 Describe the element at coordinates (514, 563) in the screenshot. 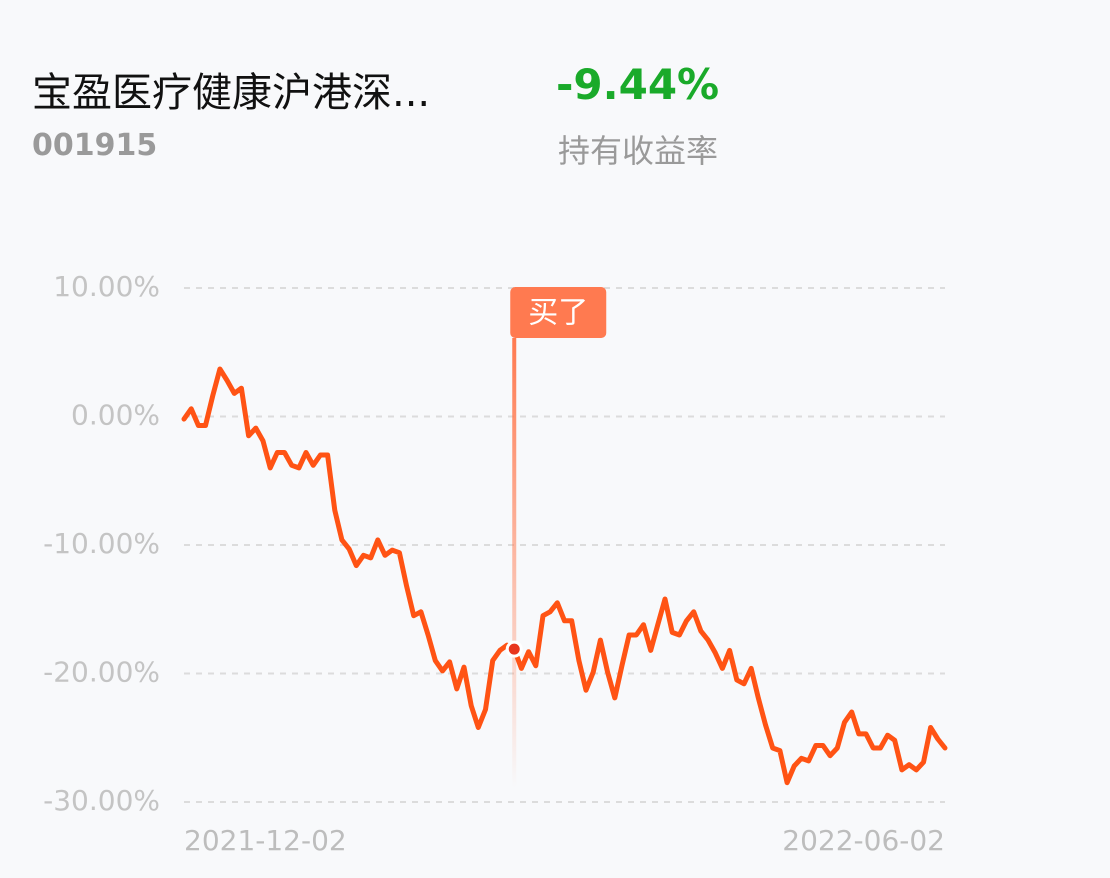

I see `buy-marker-line` at that location.